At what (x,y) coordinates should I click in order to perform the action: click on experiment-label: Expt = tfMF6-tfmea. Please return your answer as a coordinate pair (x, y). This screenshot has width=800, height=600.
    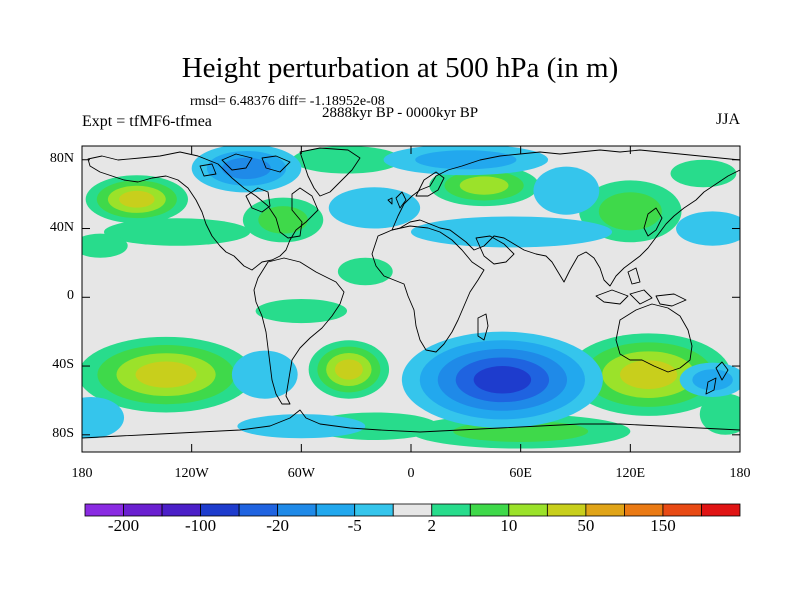
    Looking at the image, I should click on (147, 121).